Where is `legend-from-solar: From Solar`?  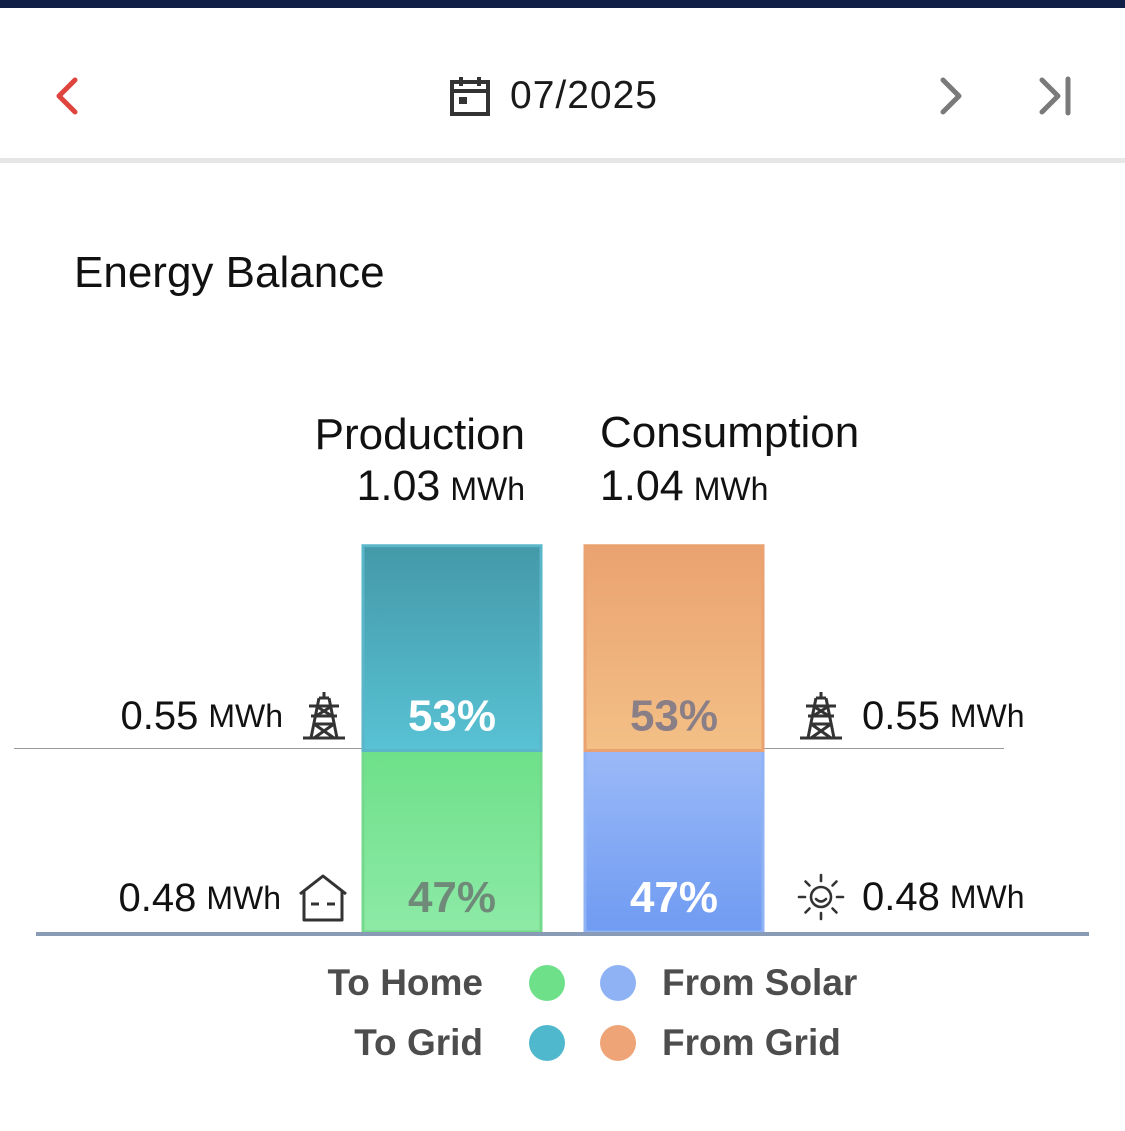
legend-from-solar: From Solar is located at coordinates (728, 983).